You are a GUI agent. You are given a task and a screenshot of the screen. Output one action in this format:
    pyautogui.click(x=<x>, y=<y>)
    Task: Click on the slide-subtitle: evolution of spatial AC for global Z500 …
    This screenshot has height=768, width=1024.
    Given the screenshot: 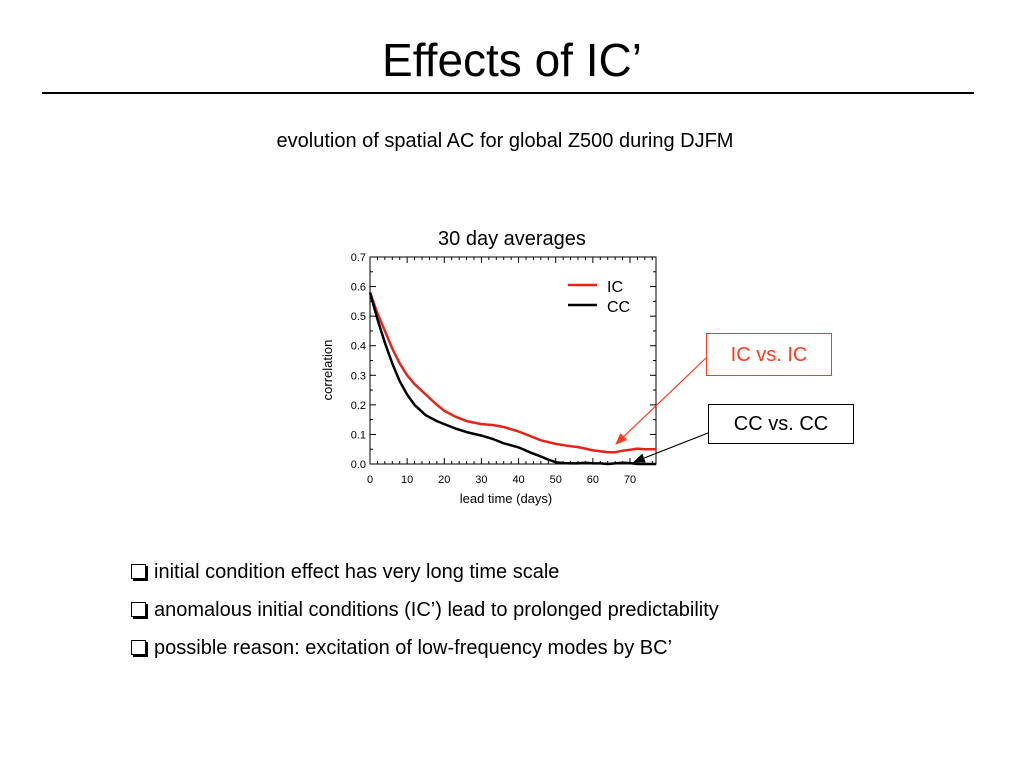 What is the action you would take?
    pyautogui.click(x=505, y=141)
    